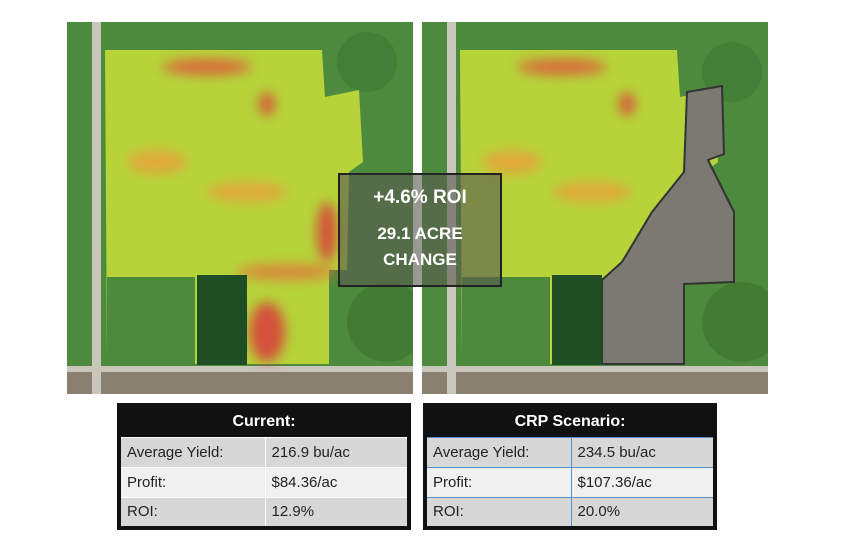 Image resolution: width=850 pixels, height=550 pixels. Describe the element at coordinates (96, 208) in the screenshot. I see `road-vertical` at that location.